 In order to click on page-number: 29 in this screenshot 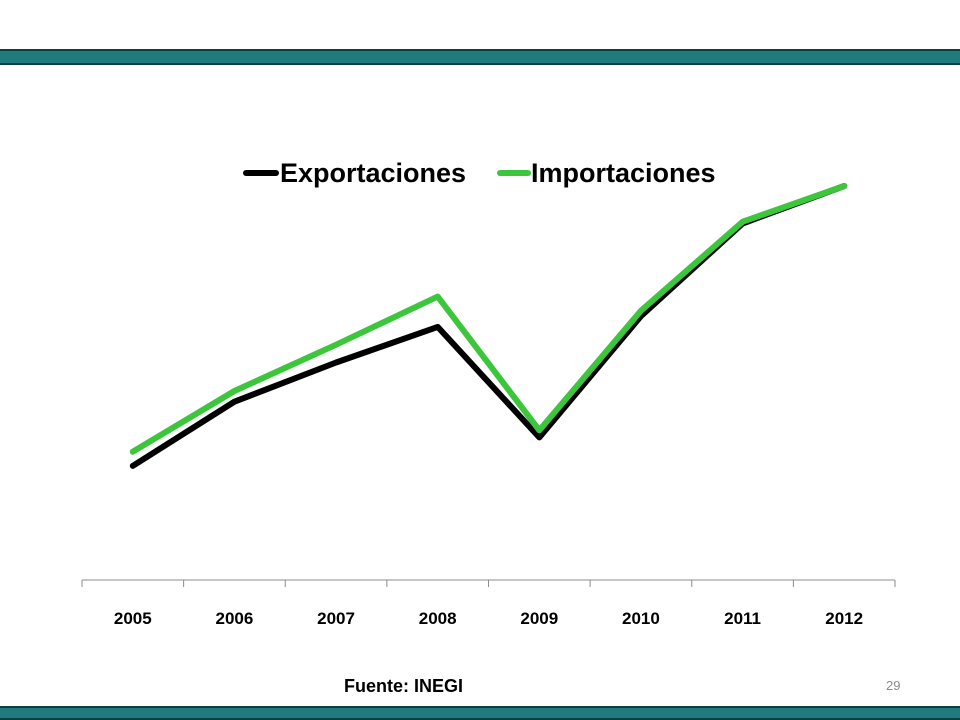, I will do `click(893, 685)`.